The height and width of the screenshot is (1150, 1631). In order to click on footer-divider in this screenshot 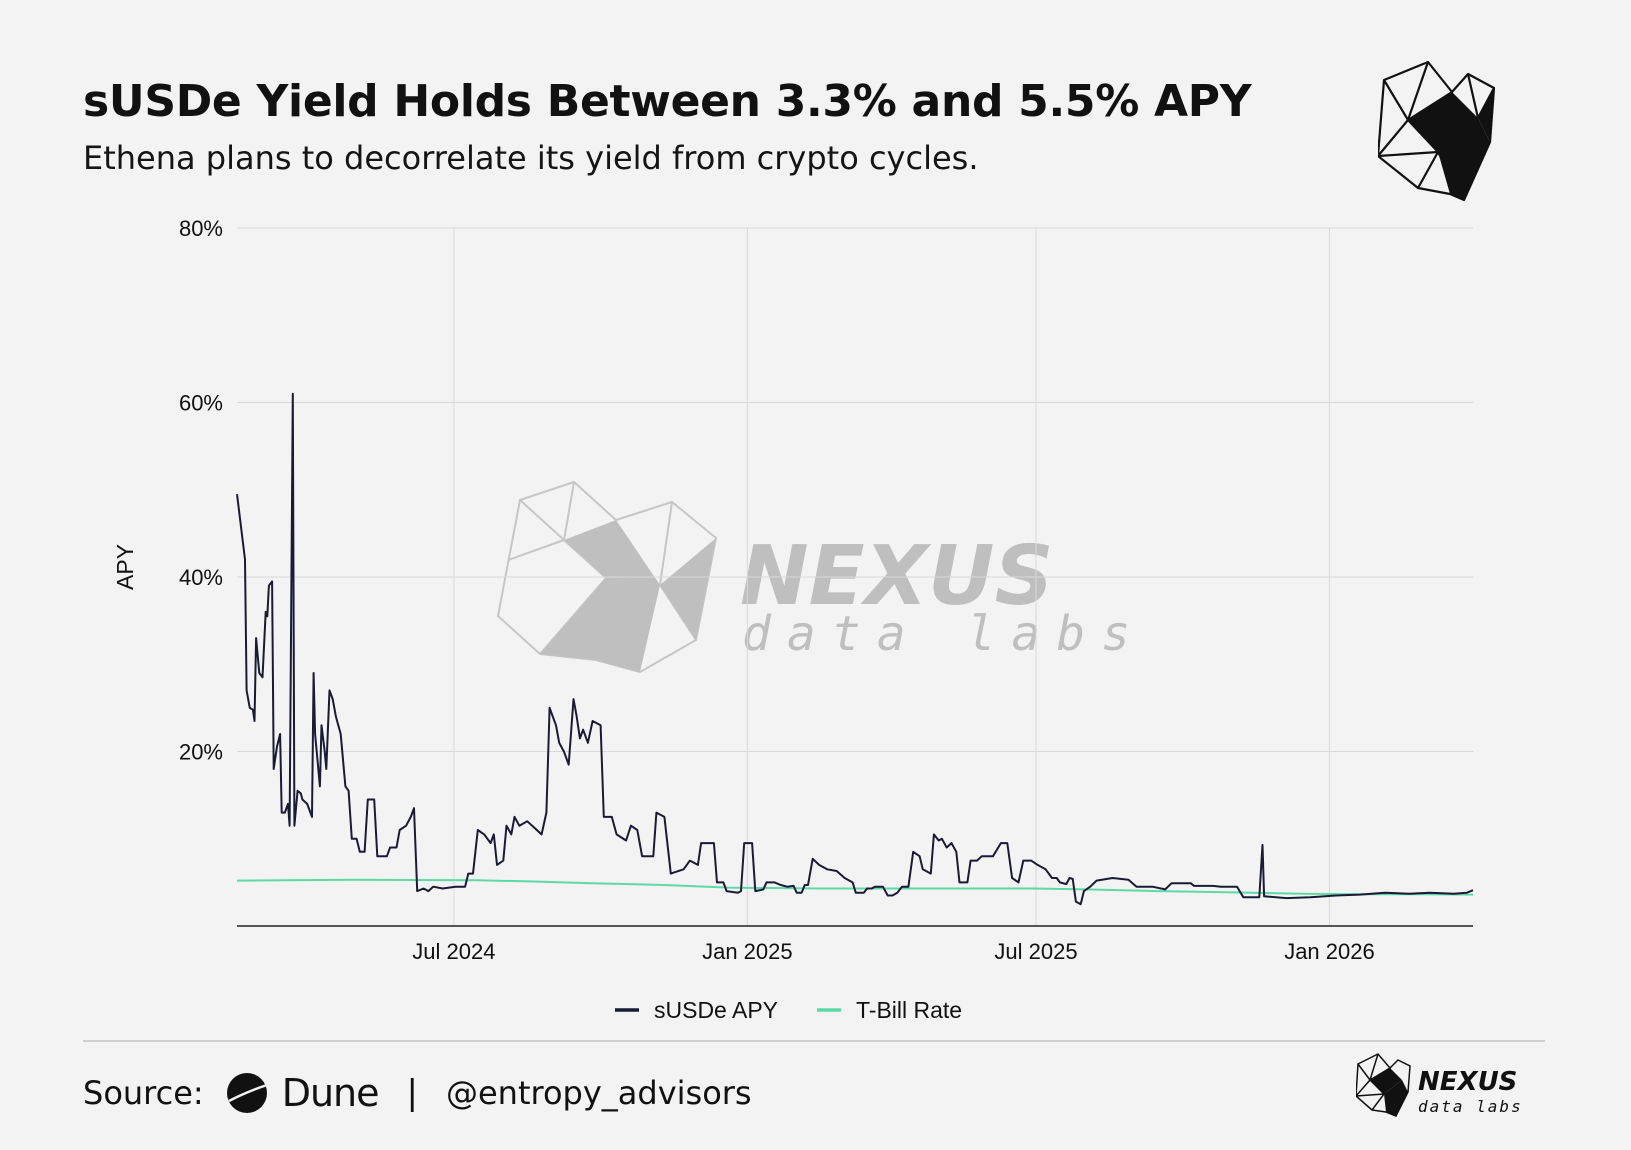, I will do `click(814, 1041)`.